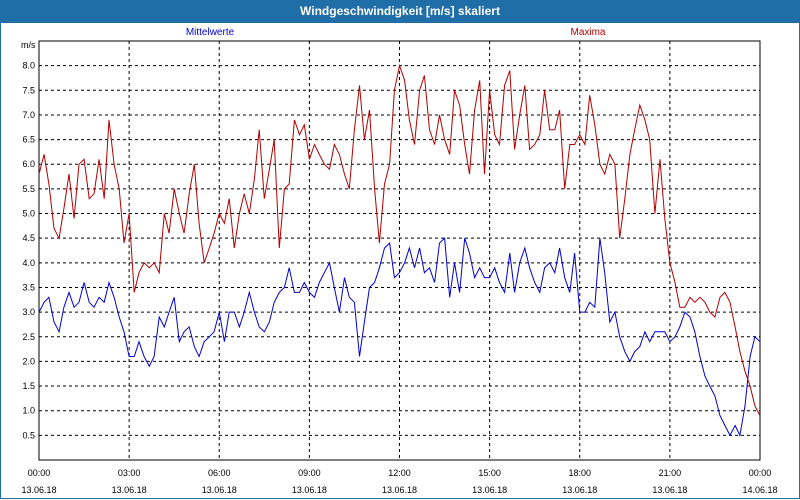 This screenshot has width=800, height=500. What do you see at coordinates (28, 140) in the screenshot?
I see `y-tick-label: 6.5` at bounding box center [28, 140].